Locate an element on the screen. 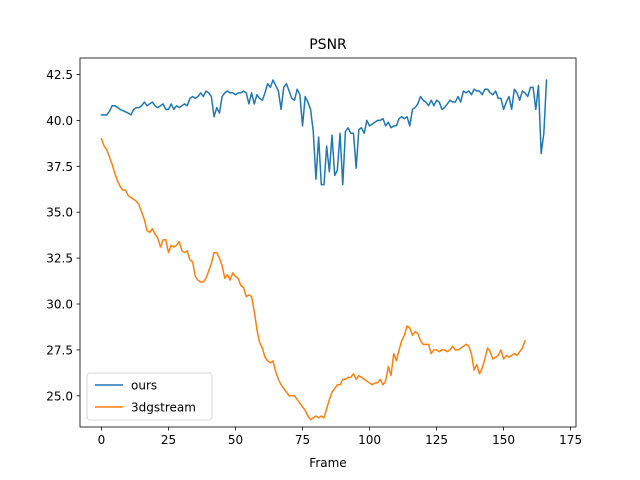  legend-label-ours: ours is located at coordinates (144, 386).